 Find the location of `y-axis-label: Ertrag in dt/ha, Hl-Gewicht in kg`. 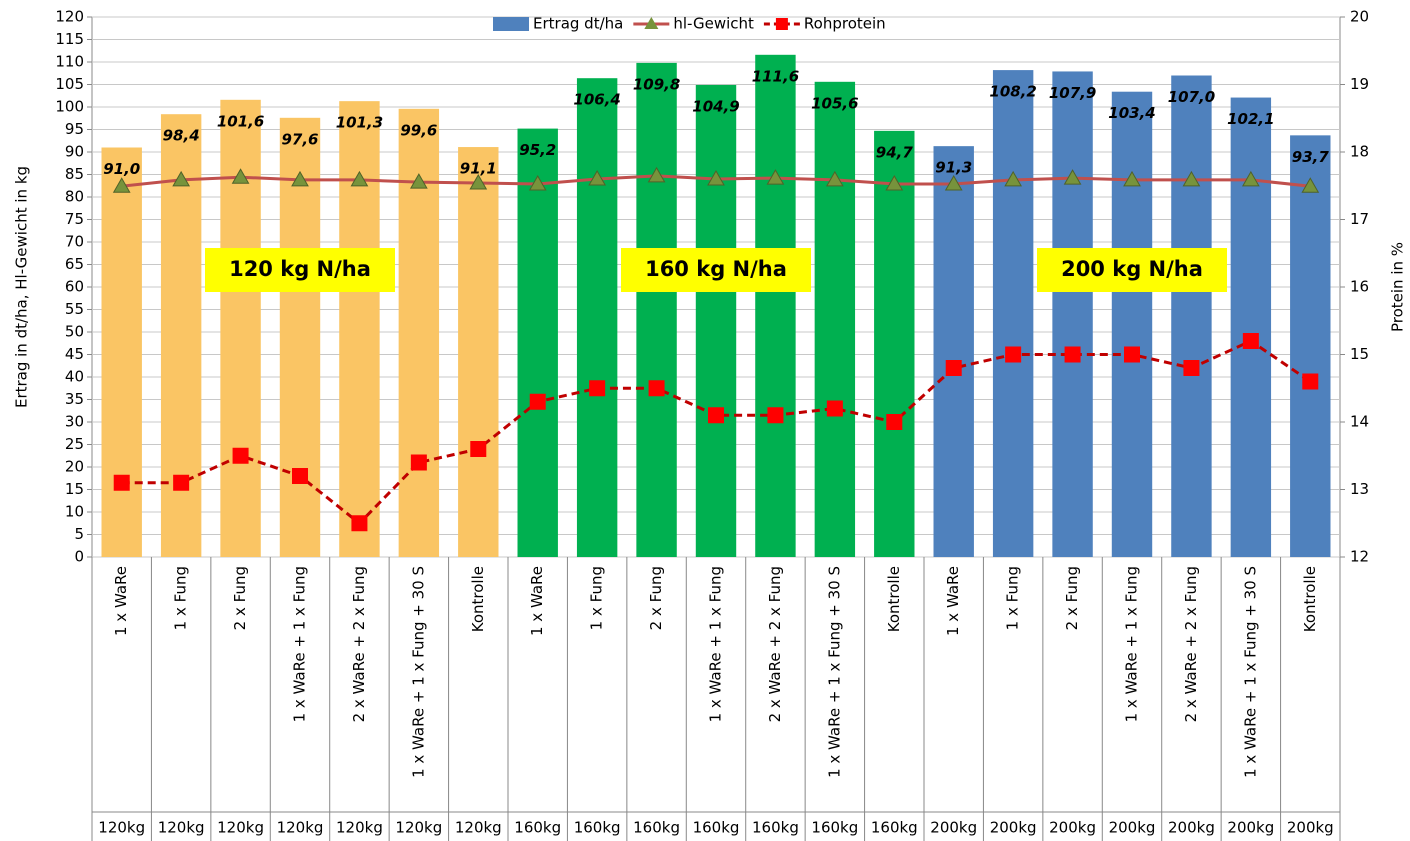

y-axis-label: Ertrag in dt/ha, Hl-Gewicht in kg is located at coordinates (22, 287).